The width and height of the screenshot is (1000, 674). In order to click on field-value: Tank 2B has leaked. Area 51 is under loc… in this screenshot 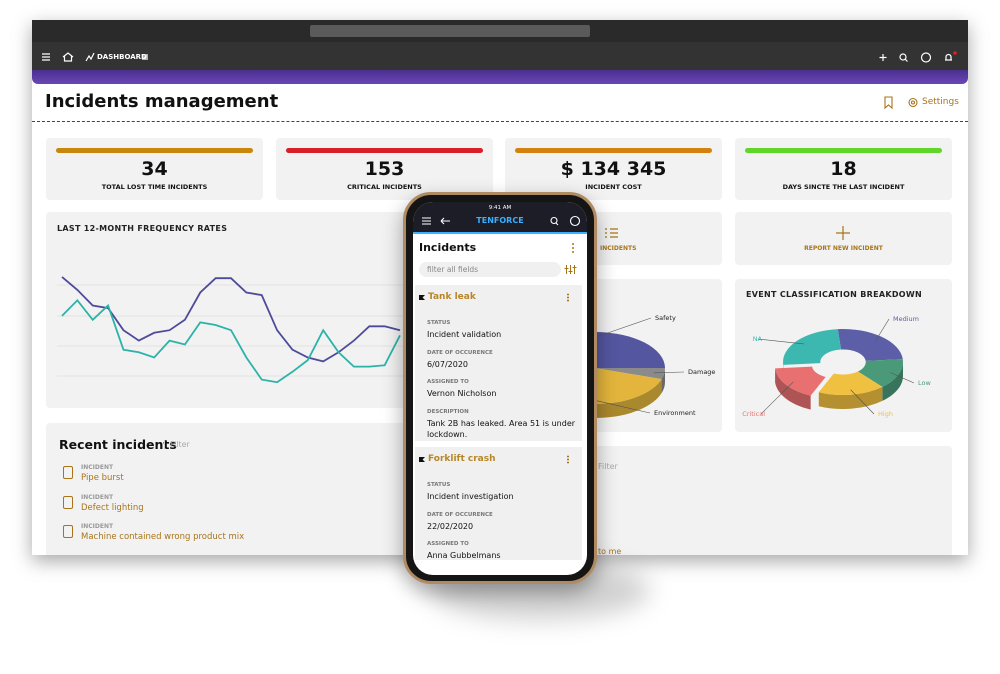, I will do `click(501, 428)`.